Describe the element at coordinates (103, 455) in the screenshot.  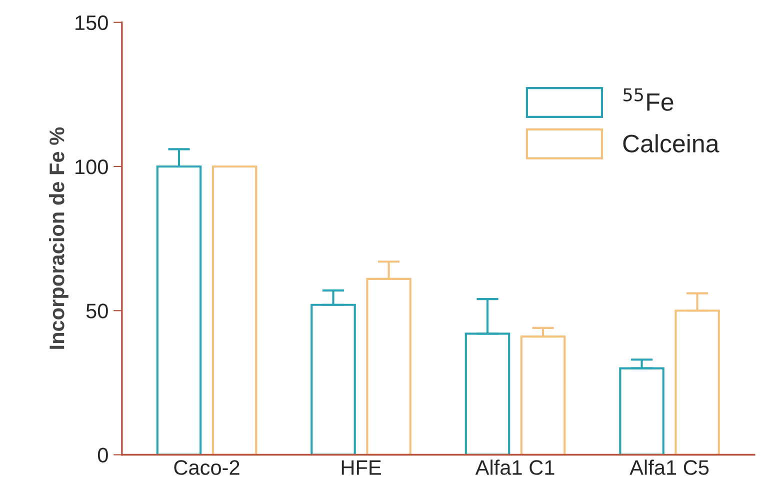
I see `y-tick-label: 0` at that location.